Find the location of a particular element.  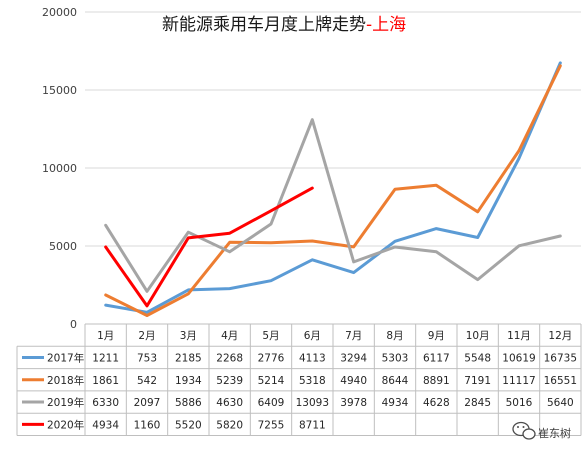

data-cell: 5886 is located at coordinates (188, 403).